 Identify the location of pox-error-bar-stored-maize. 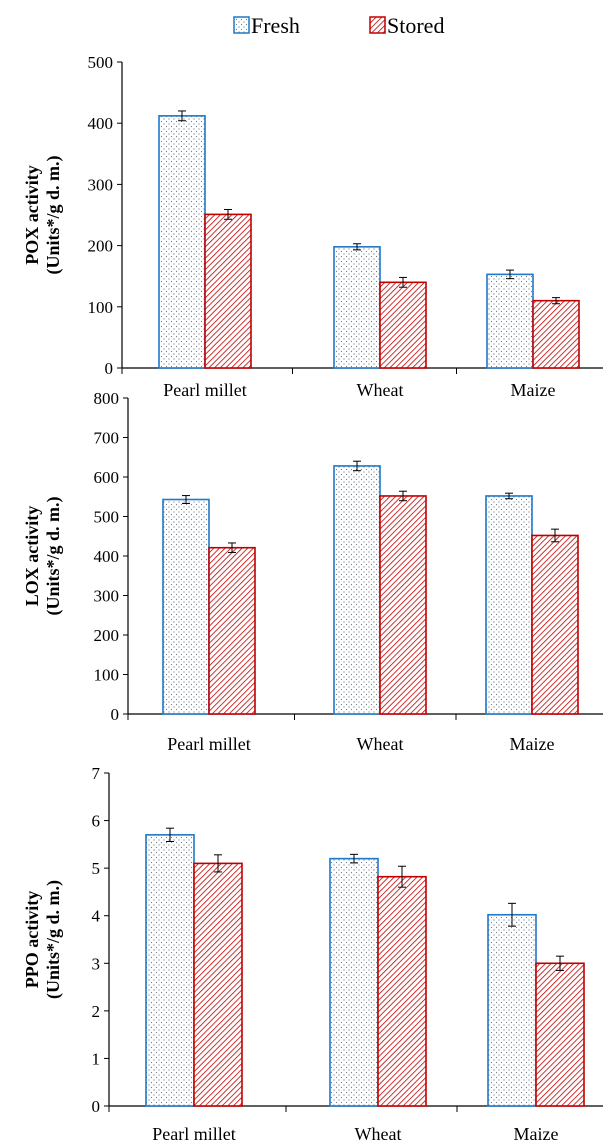
(556, 301).